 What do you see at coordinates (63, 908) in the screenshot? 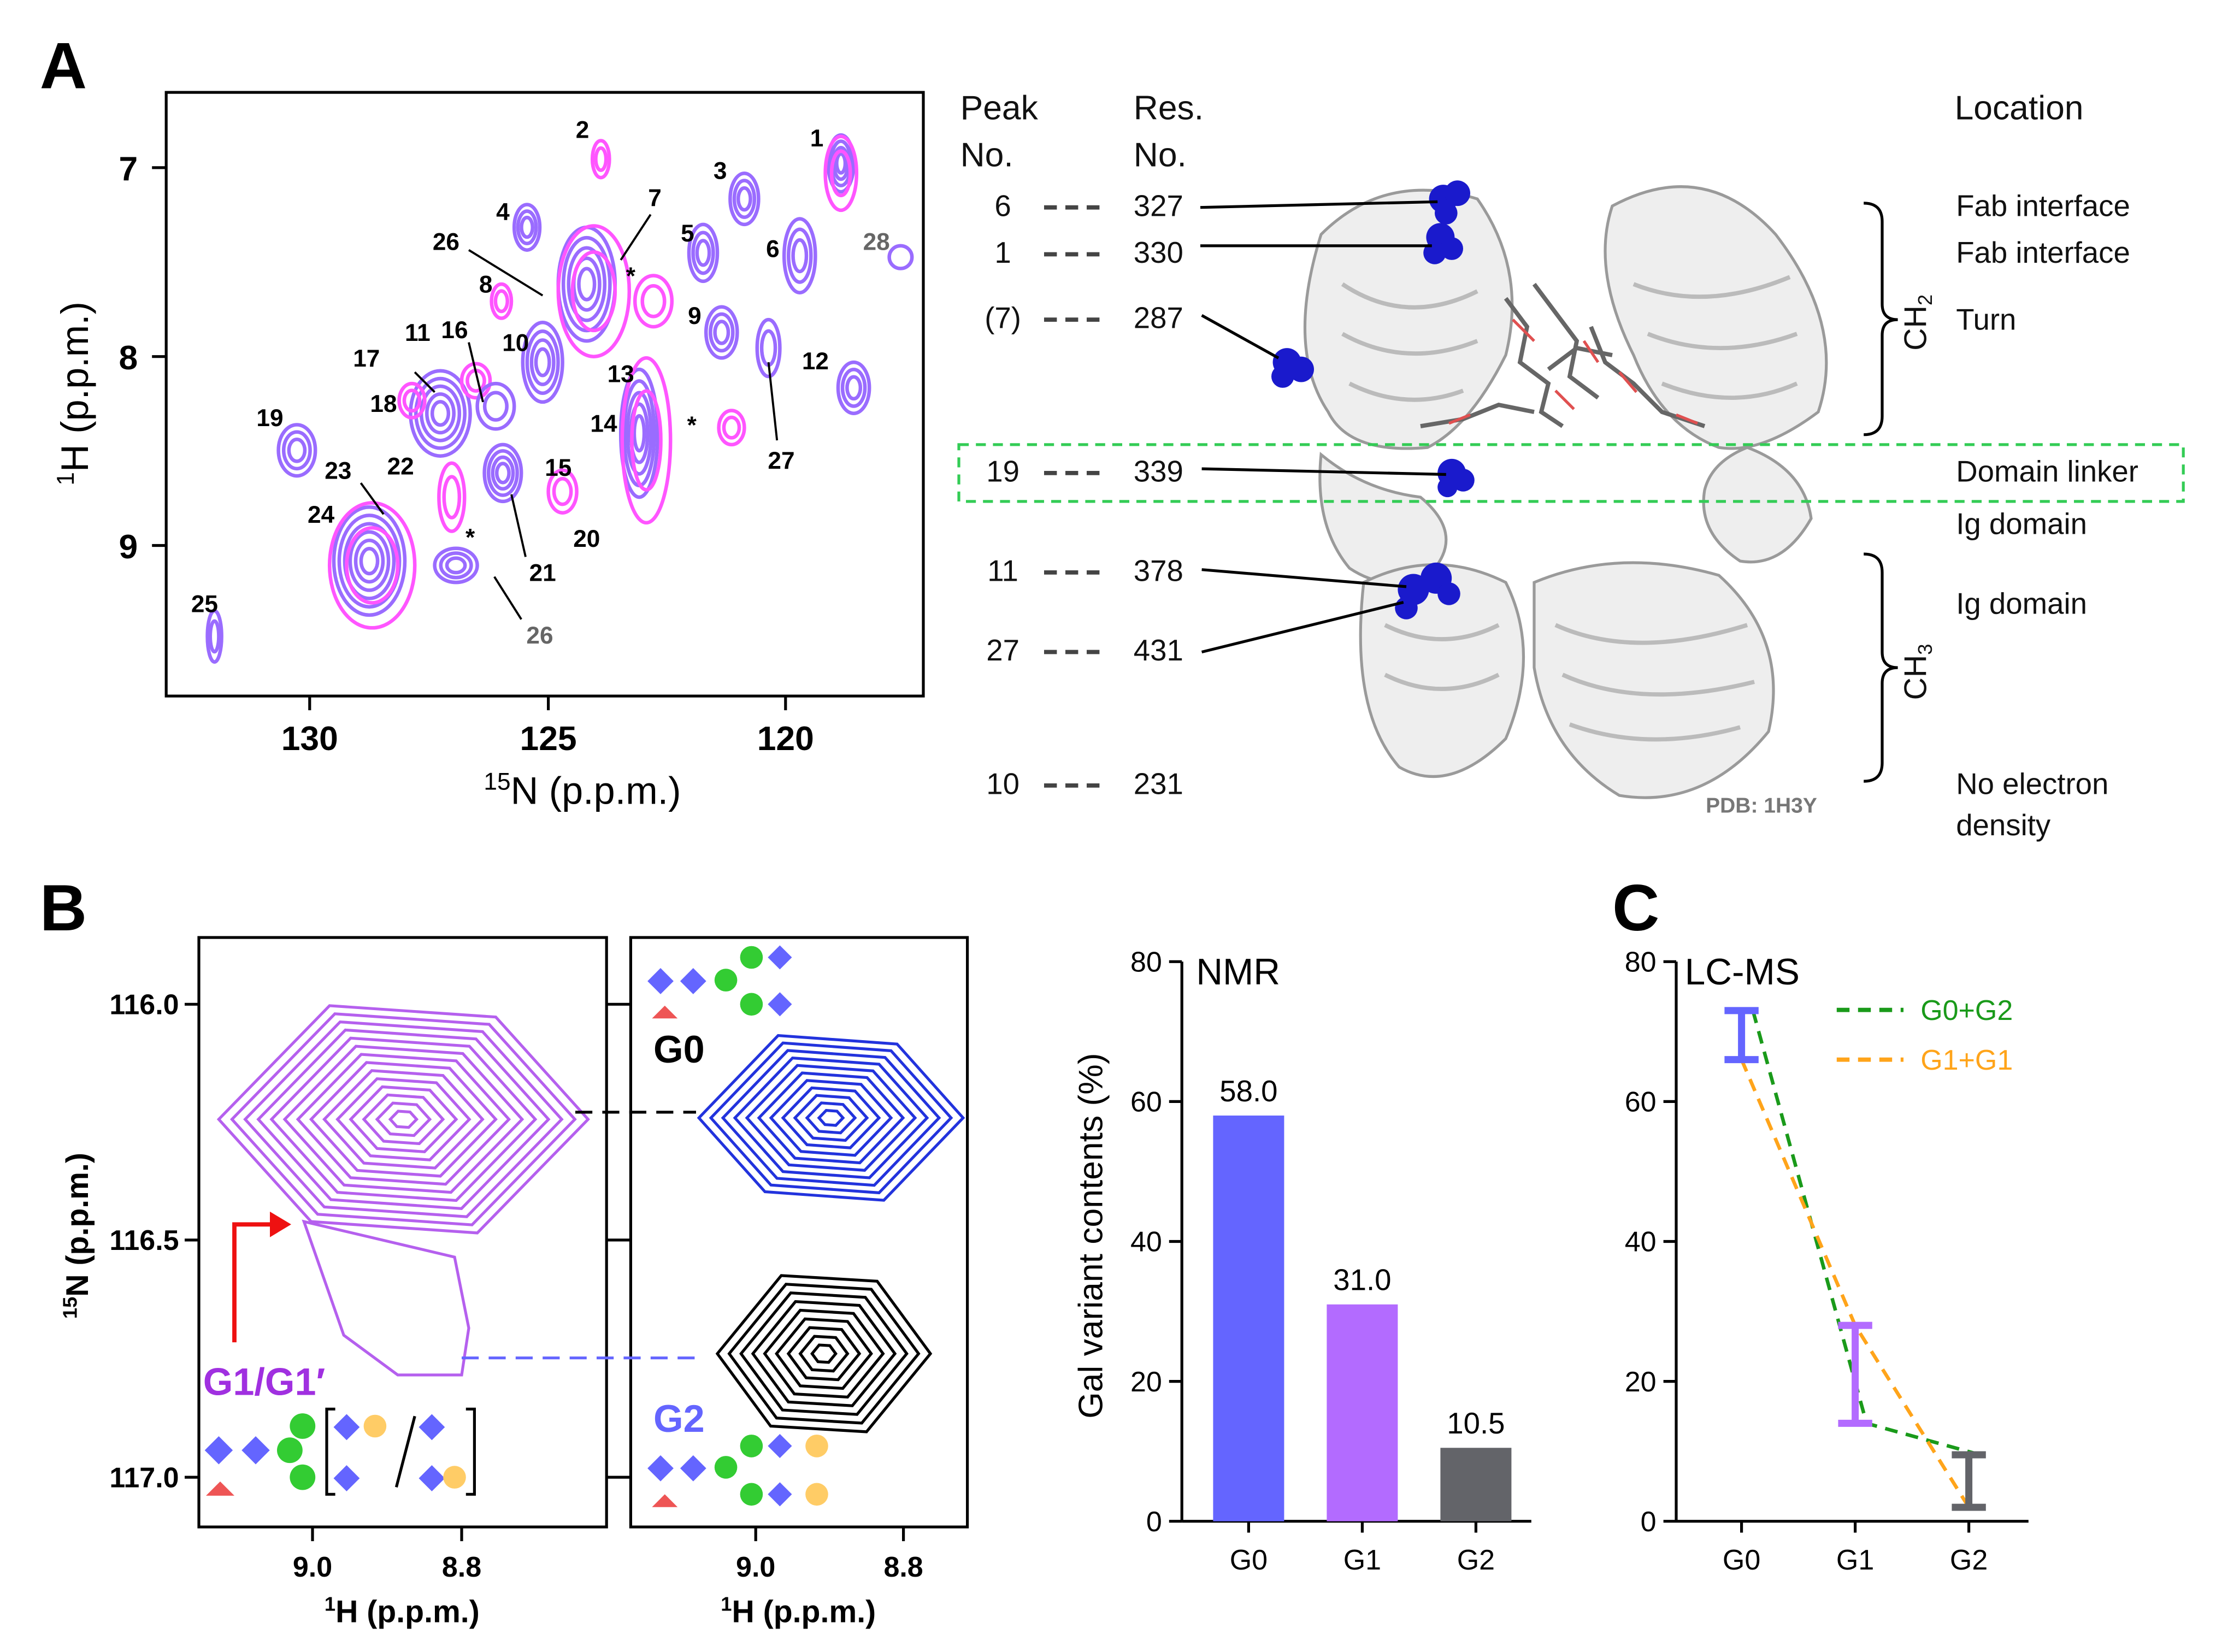
I see `panel-b-label: B` at bounding box center [63, 908].